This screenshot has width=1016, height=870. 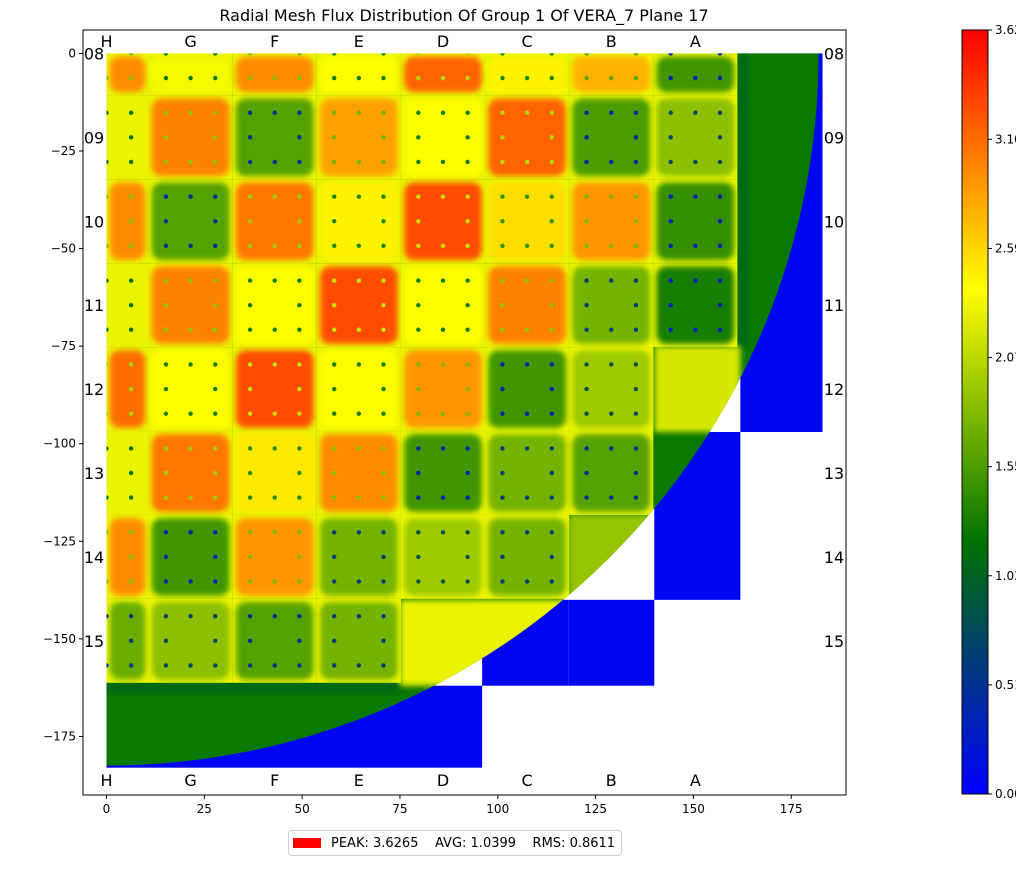 What do you see at coordinates (63, 249) in the screenshot?
I see `y-tick-label: −50` at bounding box center [63, 249].